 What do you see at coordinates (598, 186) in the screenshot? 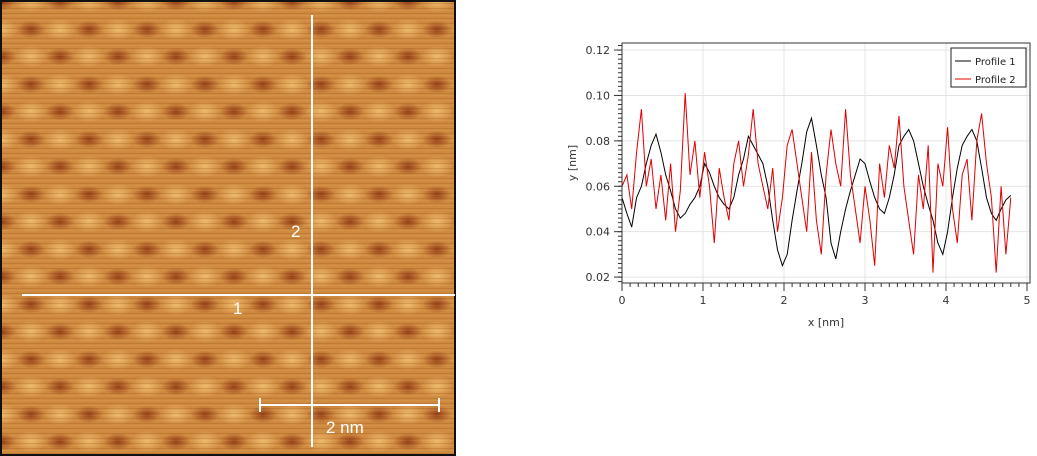
I see `y-tick-label: 0.06` at bounding box center [598, 186].